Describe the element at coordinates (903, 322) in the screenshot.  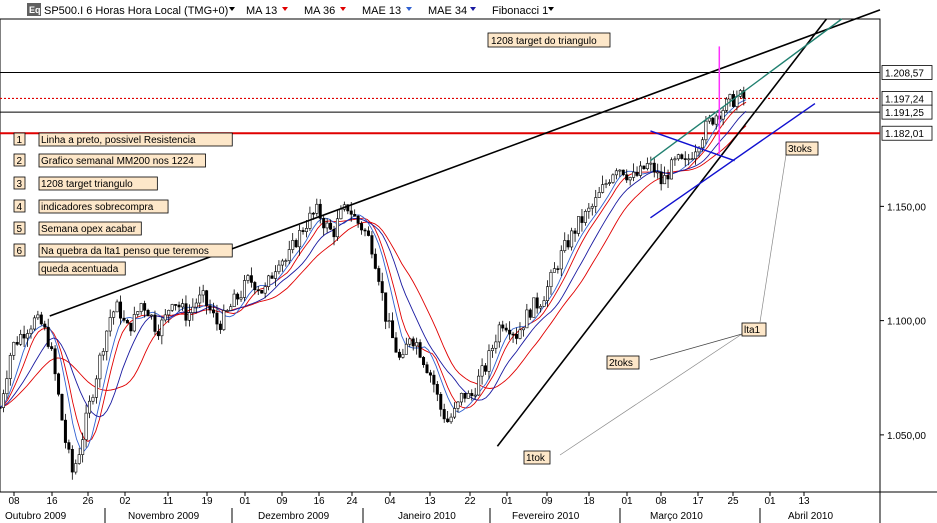
I see `price-axis: 1.050,00 1.100,00 1.150,00` at that location.